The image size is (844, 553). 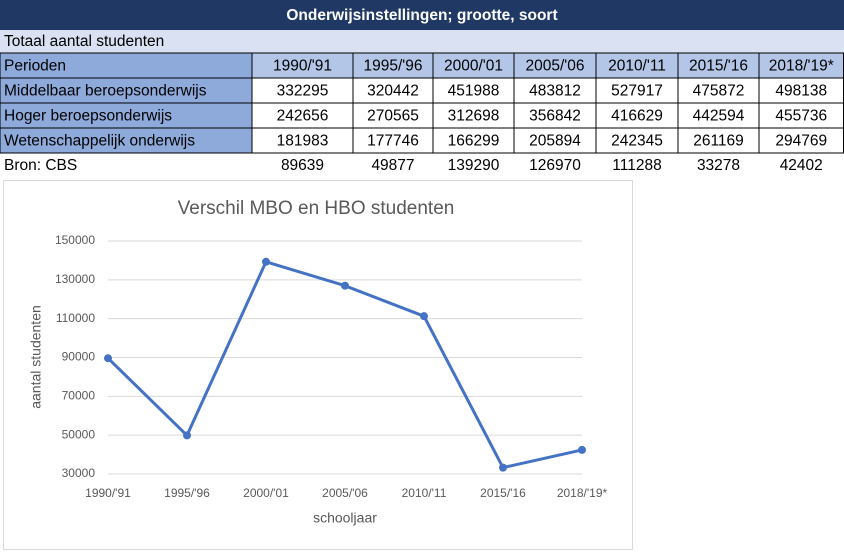 I want to click on row-label: Perioden, so click(x=35, y=66).